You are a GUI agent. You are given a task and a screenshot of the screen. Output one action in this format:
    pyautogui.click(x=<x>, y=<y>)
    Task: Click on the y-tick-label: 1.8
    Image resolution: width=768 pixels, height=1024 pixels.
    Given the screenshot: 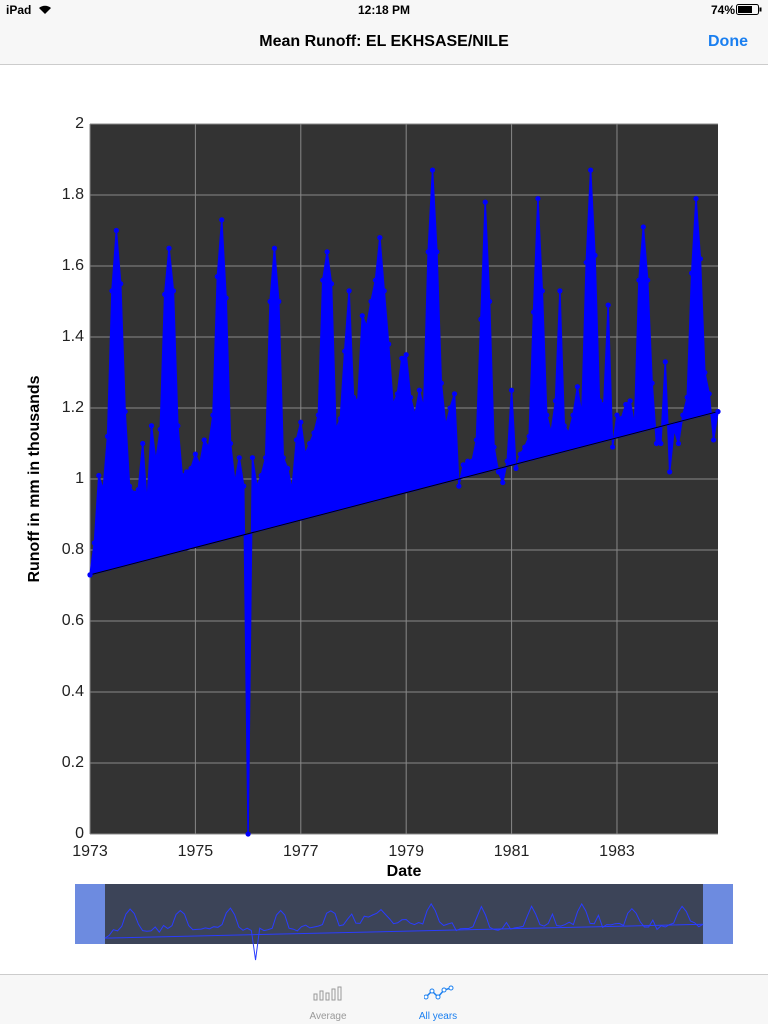 What is the action you would take?
    pyautogui.click(x=73, y=194)
    